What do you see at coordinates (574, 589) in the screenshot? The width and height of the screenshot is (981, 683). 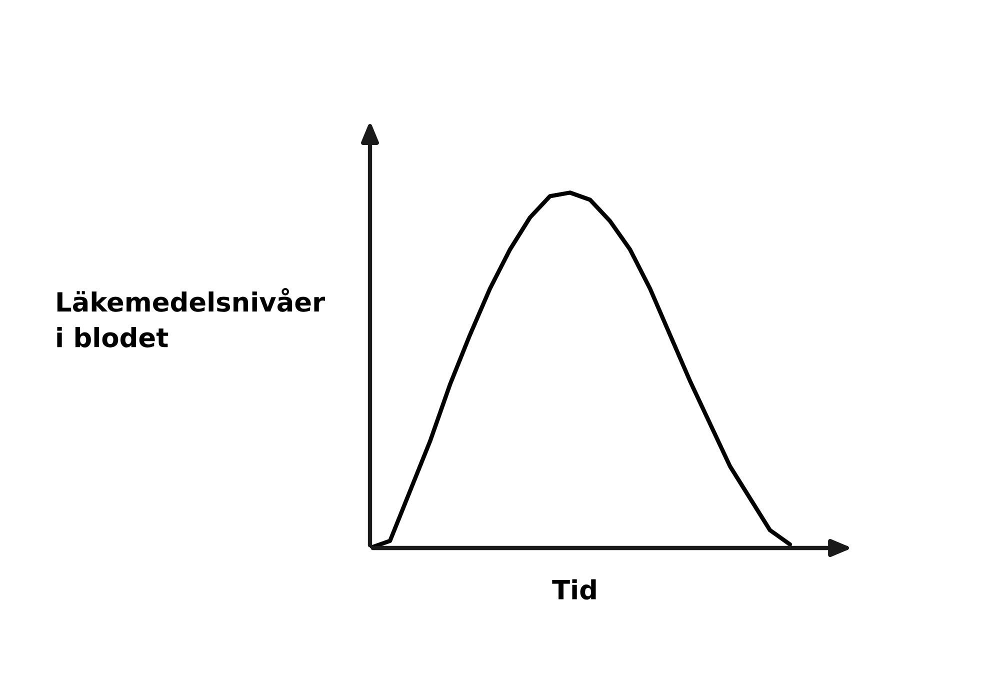 I see `x-axis-title: Tid` at bounding box center [574, 589].